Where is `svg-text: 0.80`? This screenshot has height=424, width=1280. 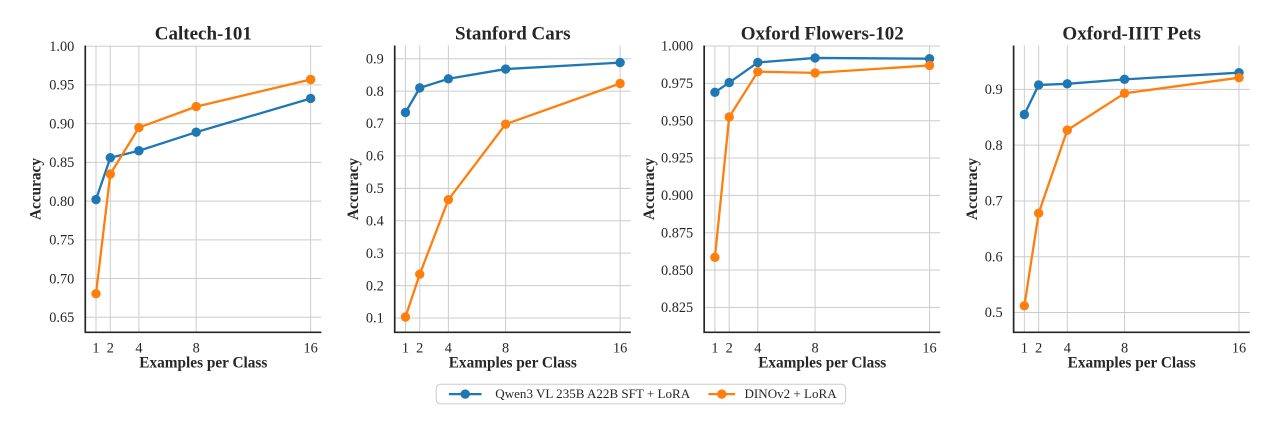 svg-text: 0.80 is located at coordinates (61, 202).